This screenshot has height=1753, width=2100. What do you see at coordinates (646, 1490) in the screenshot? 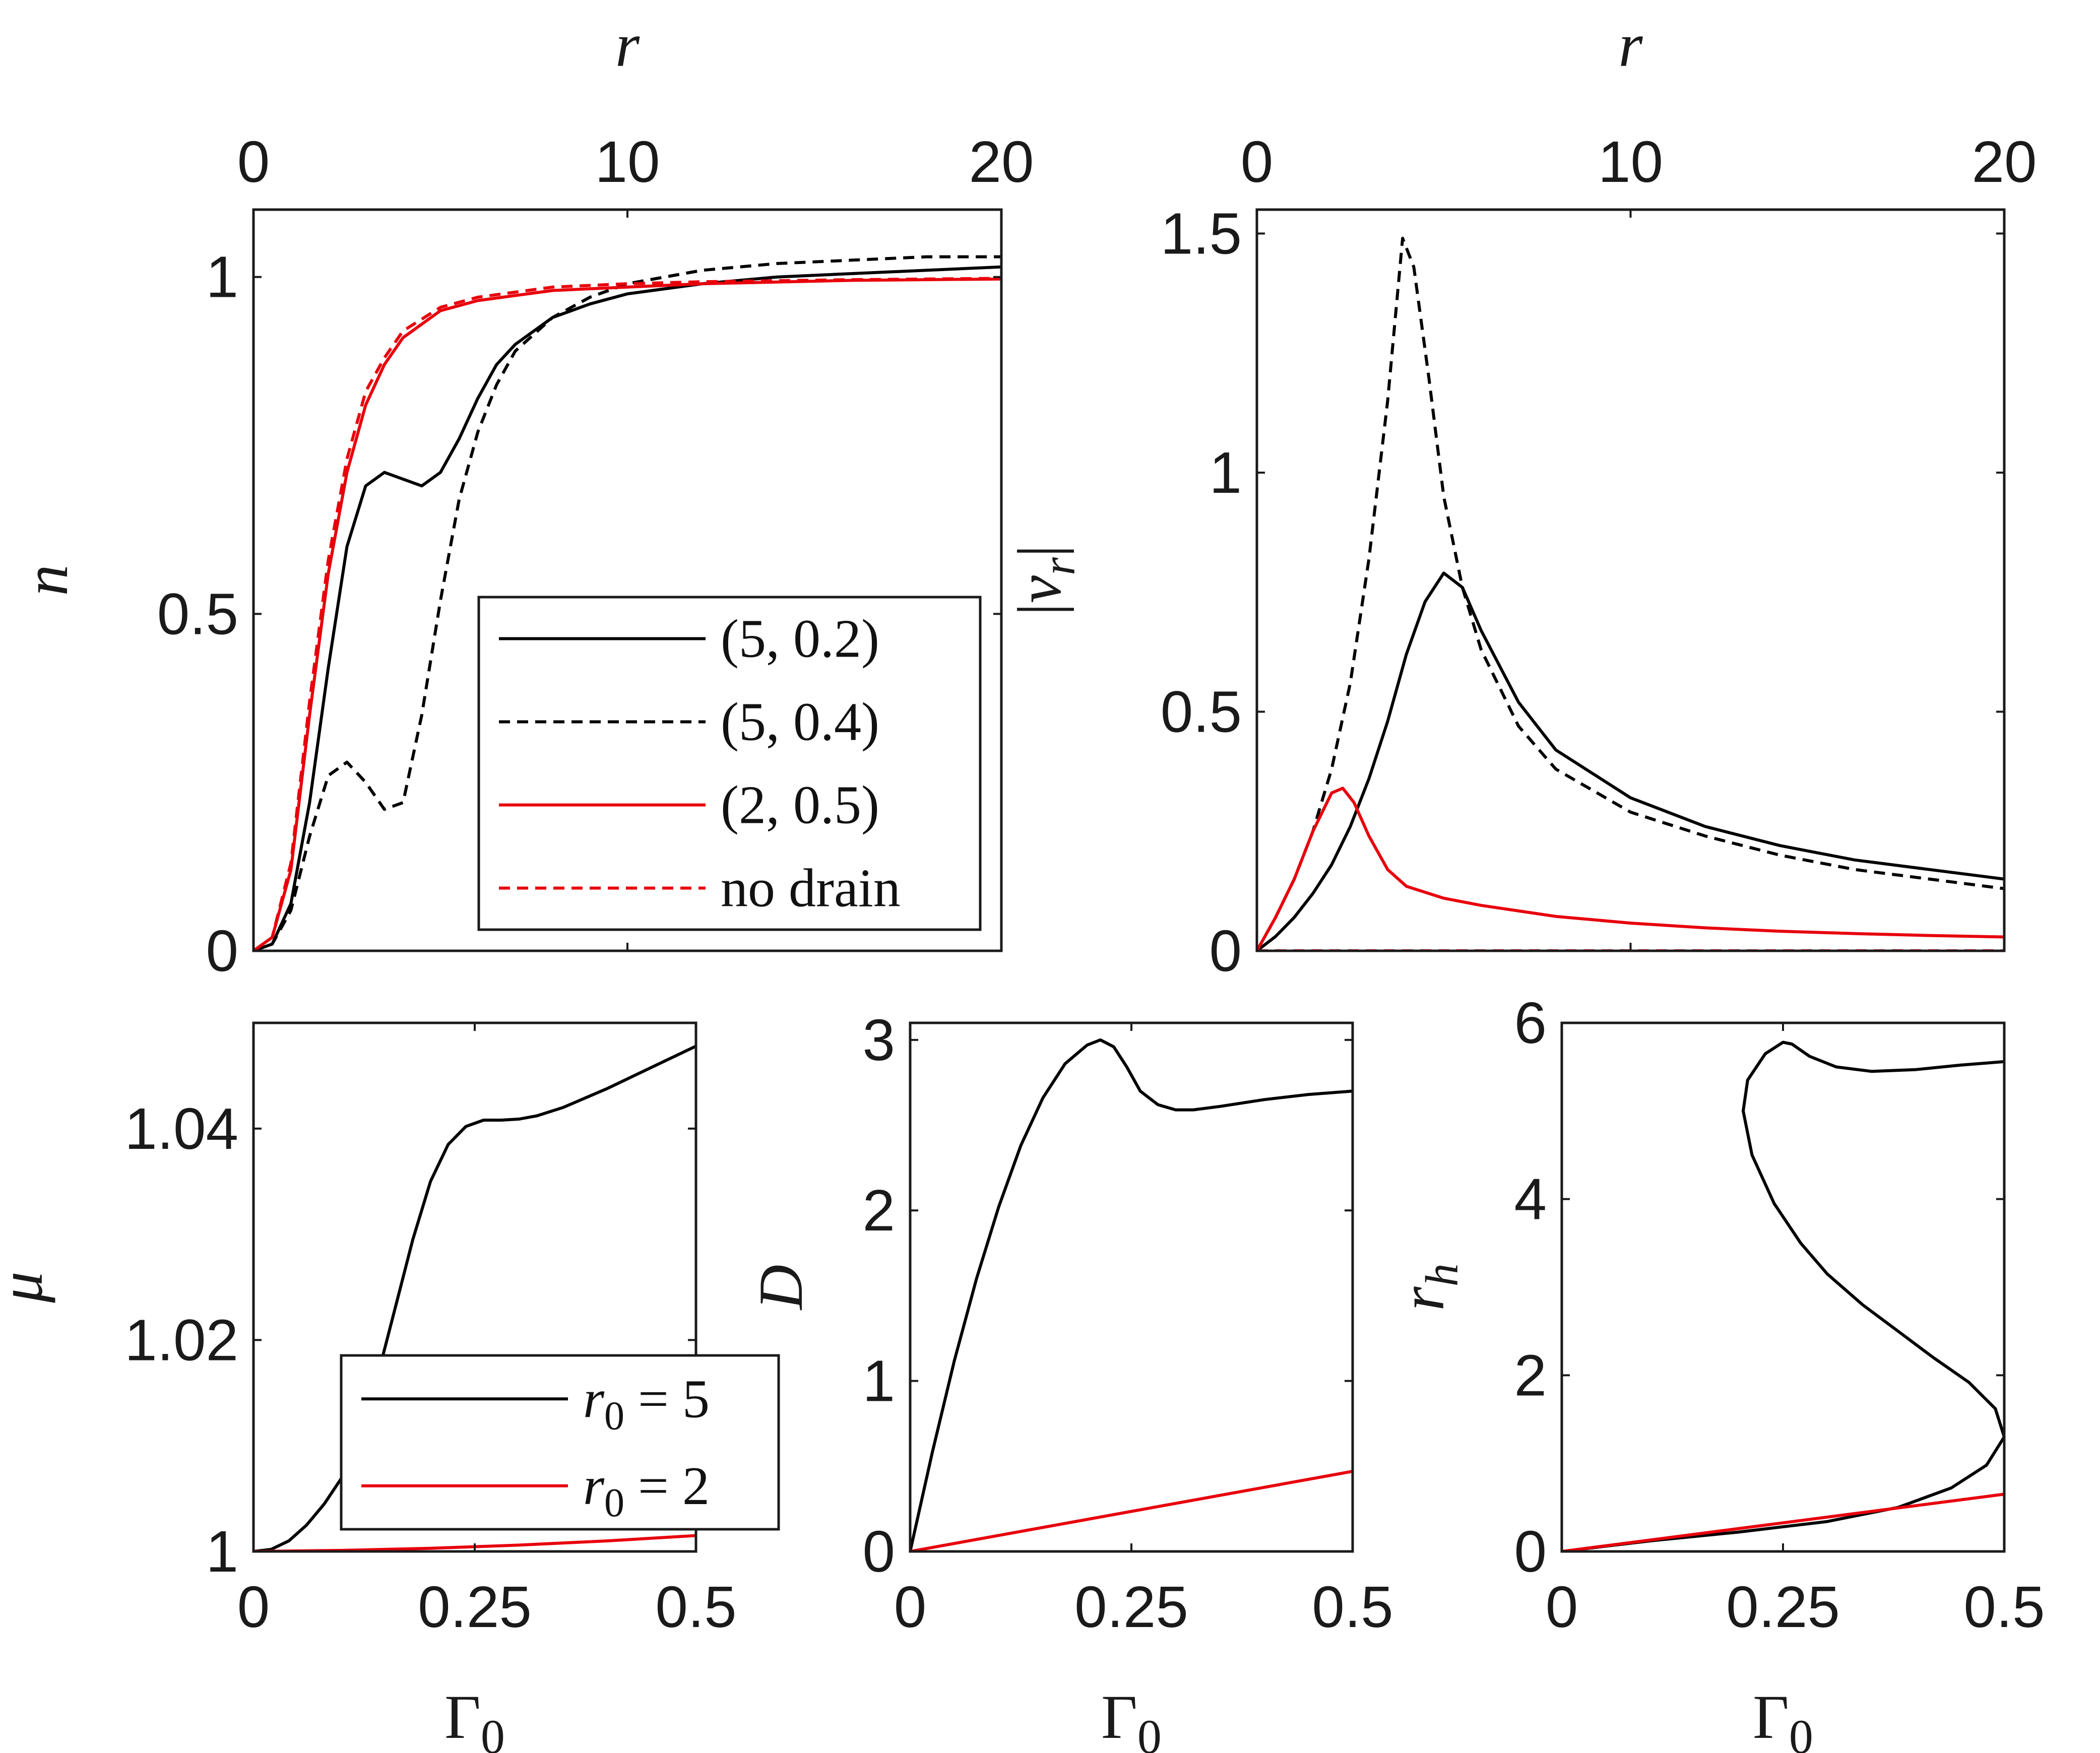
I see `legend-label-mu-1: r0 = 2` at bounding box center [646, 1490].